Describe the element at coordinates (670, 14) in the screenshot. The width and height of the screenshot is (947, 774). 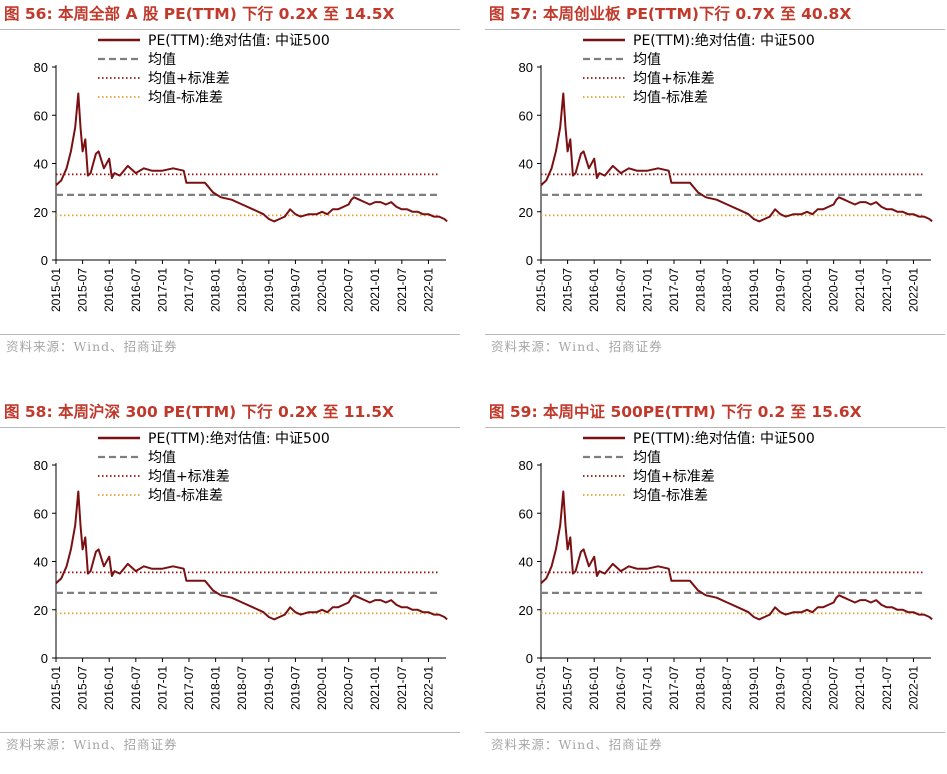
I see `chart-title: 图 57: 本周创业板 PE(TTM)下行 0.7X 至 40.8X` at that location.